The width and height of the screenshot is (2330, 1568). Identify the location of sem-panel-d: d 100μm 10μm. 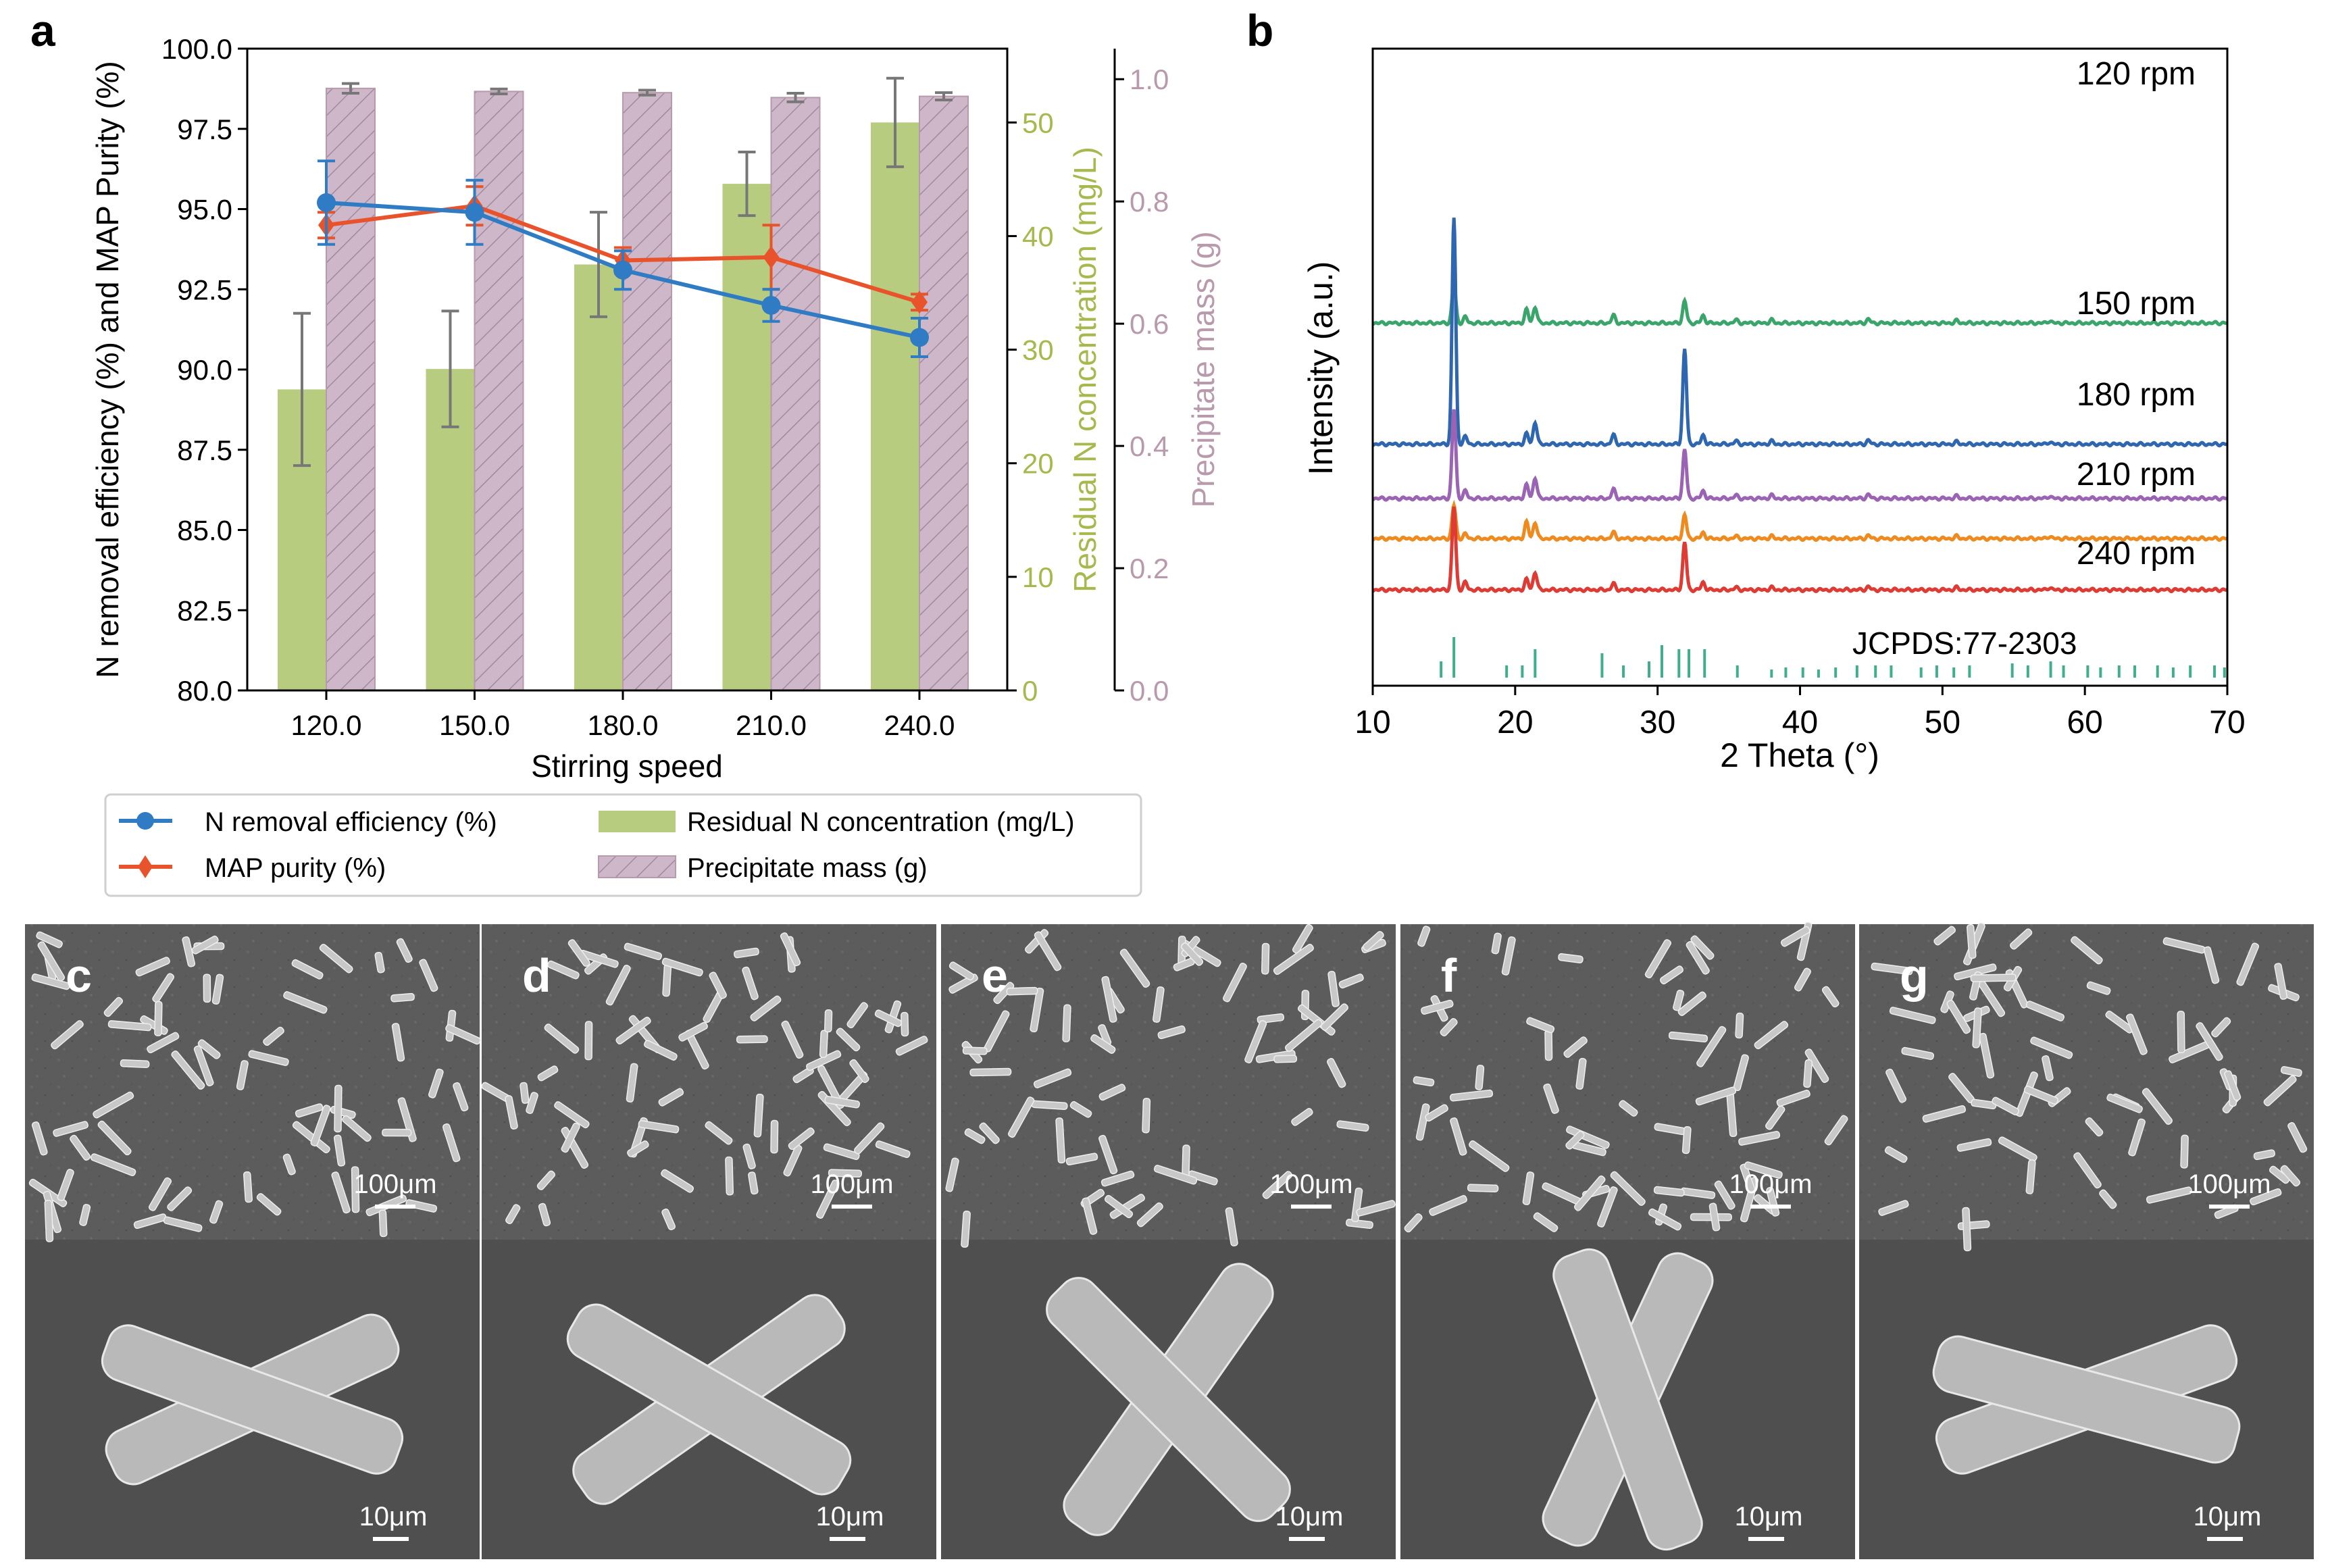
(708, 1242).